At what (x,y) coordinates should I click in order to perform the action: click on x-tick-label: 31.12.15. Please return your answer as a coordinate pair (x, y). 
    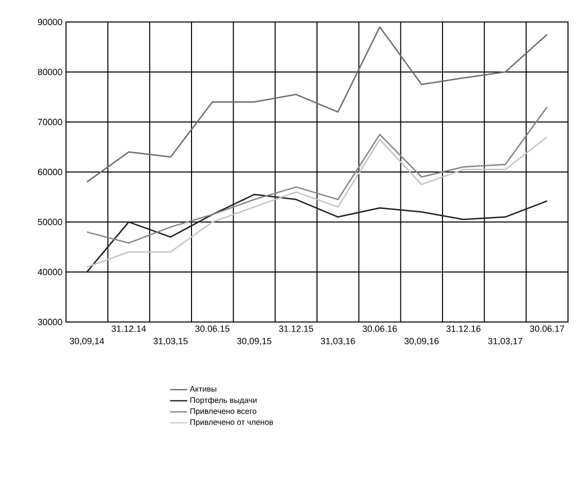
    Looking at the image, I should click on (296, 329).